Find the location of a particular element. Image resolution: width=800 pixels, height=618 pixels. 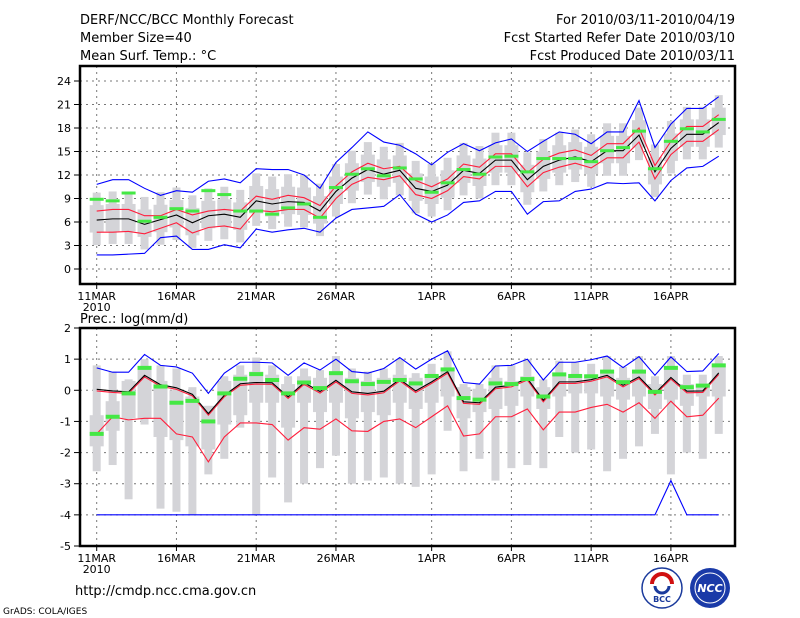

y-tick-label: -4 is located at coordinates (65, 515).